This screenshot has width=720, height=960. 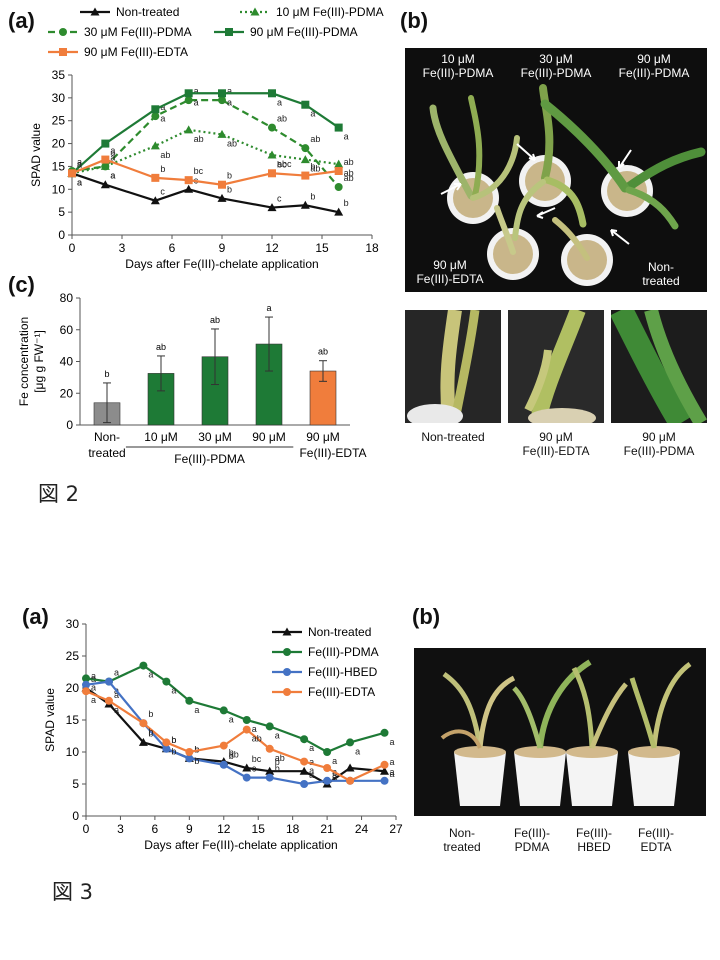 I want to click on legend-label-pdma90: 90 μM Fe(III)-PDMA, so click(x=304, y=32).